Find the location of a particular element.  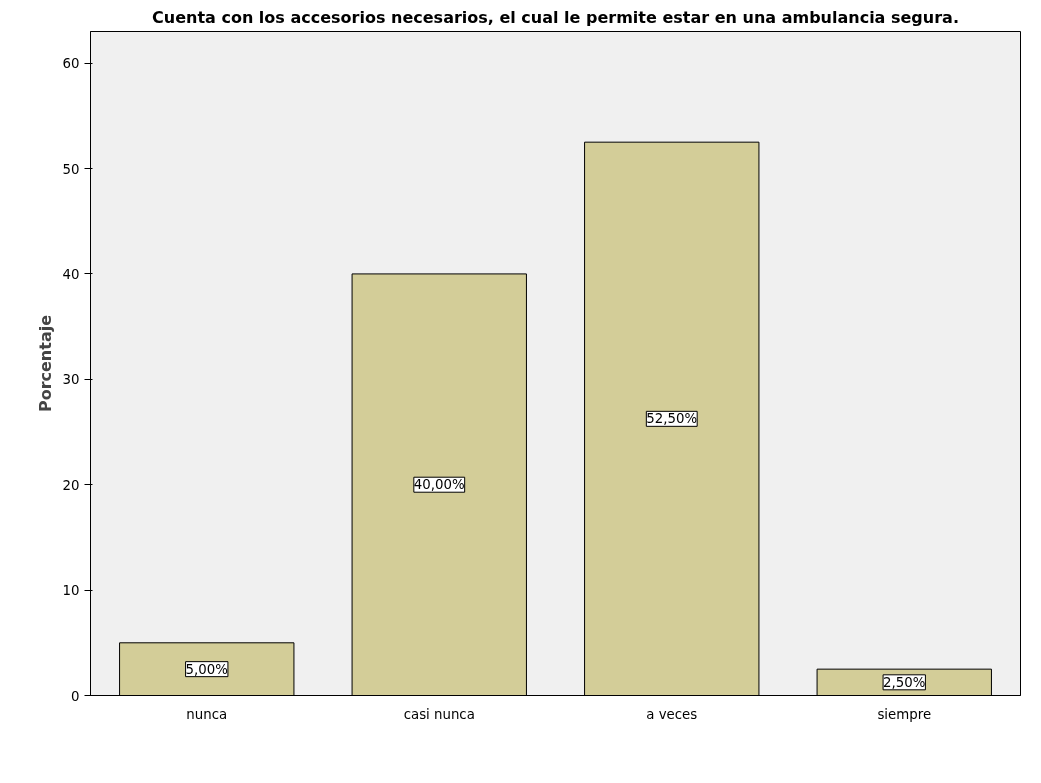

y-tick-label: 20 is located at coordinates (71, 485).